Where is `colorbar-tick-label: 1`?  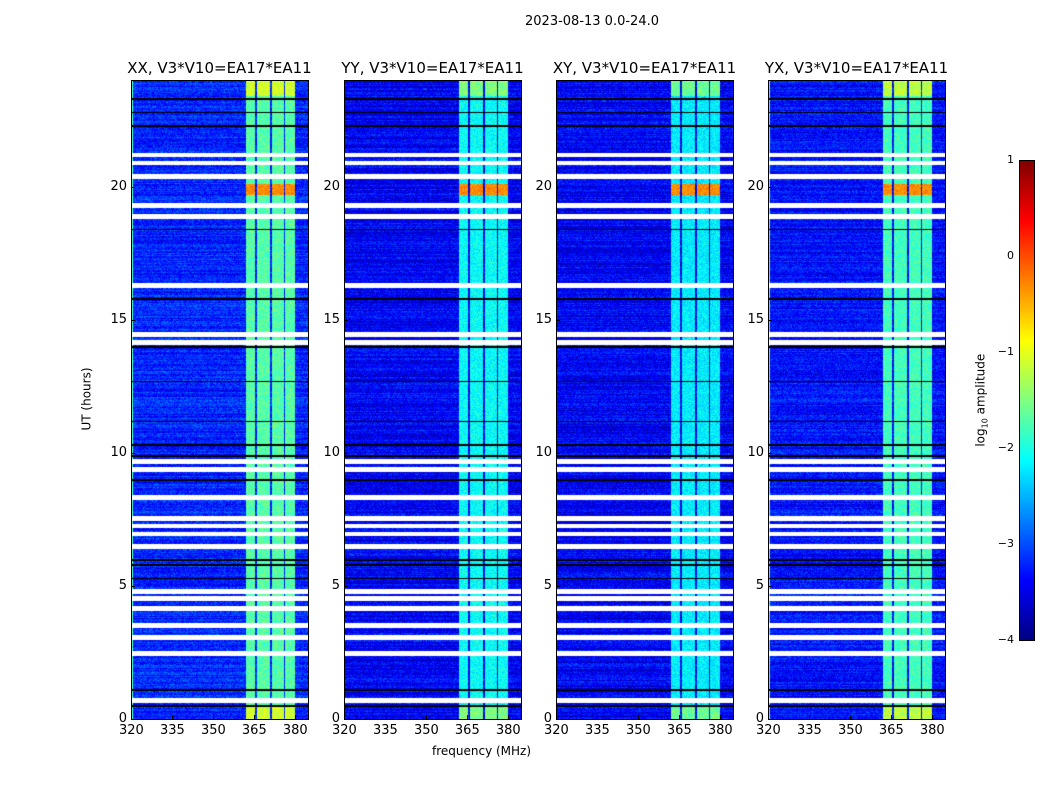
colorbar-tick-label: 1 is located at coordinates (1010, 159).